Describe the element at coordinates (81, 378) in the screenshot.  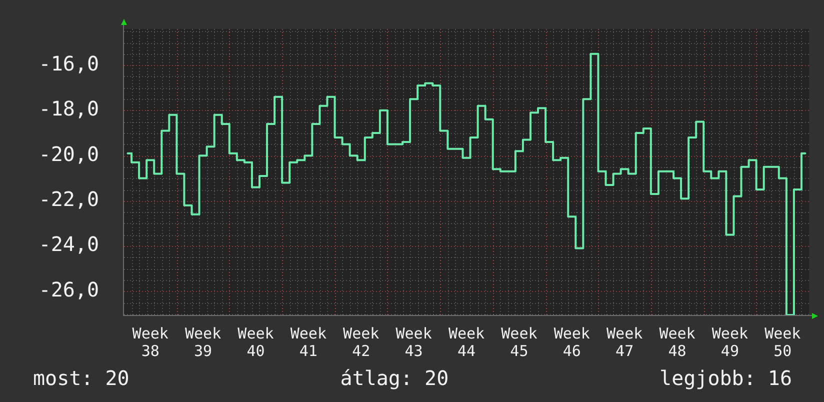
I see `text: most: 20` at that location.